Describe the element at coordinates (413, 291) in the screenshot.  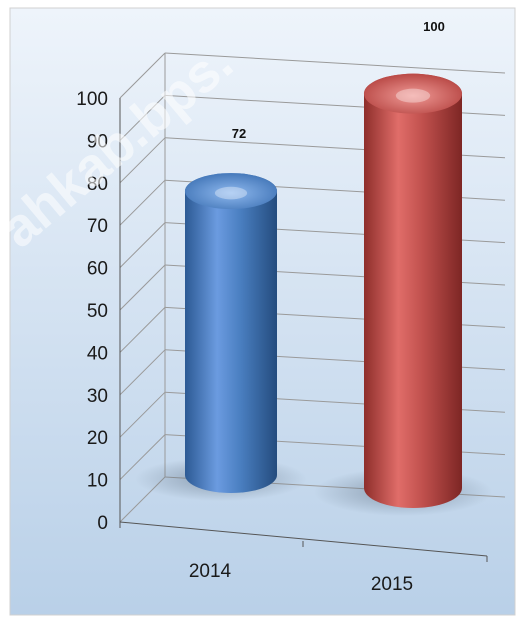
I see `bar-2015` at that location.